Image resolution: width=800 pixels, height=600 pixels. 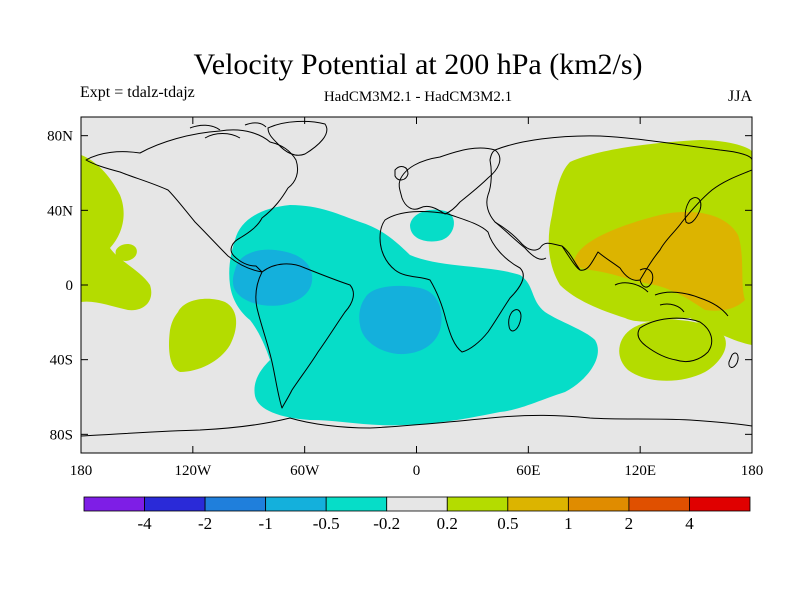 What do you see at coordinates (447, 523) in the screenshot?
I see `colorbar-label-5: 0.2` at bounding box center [447, 523].